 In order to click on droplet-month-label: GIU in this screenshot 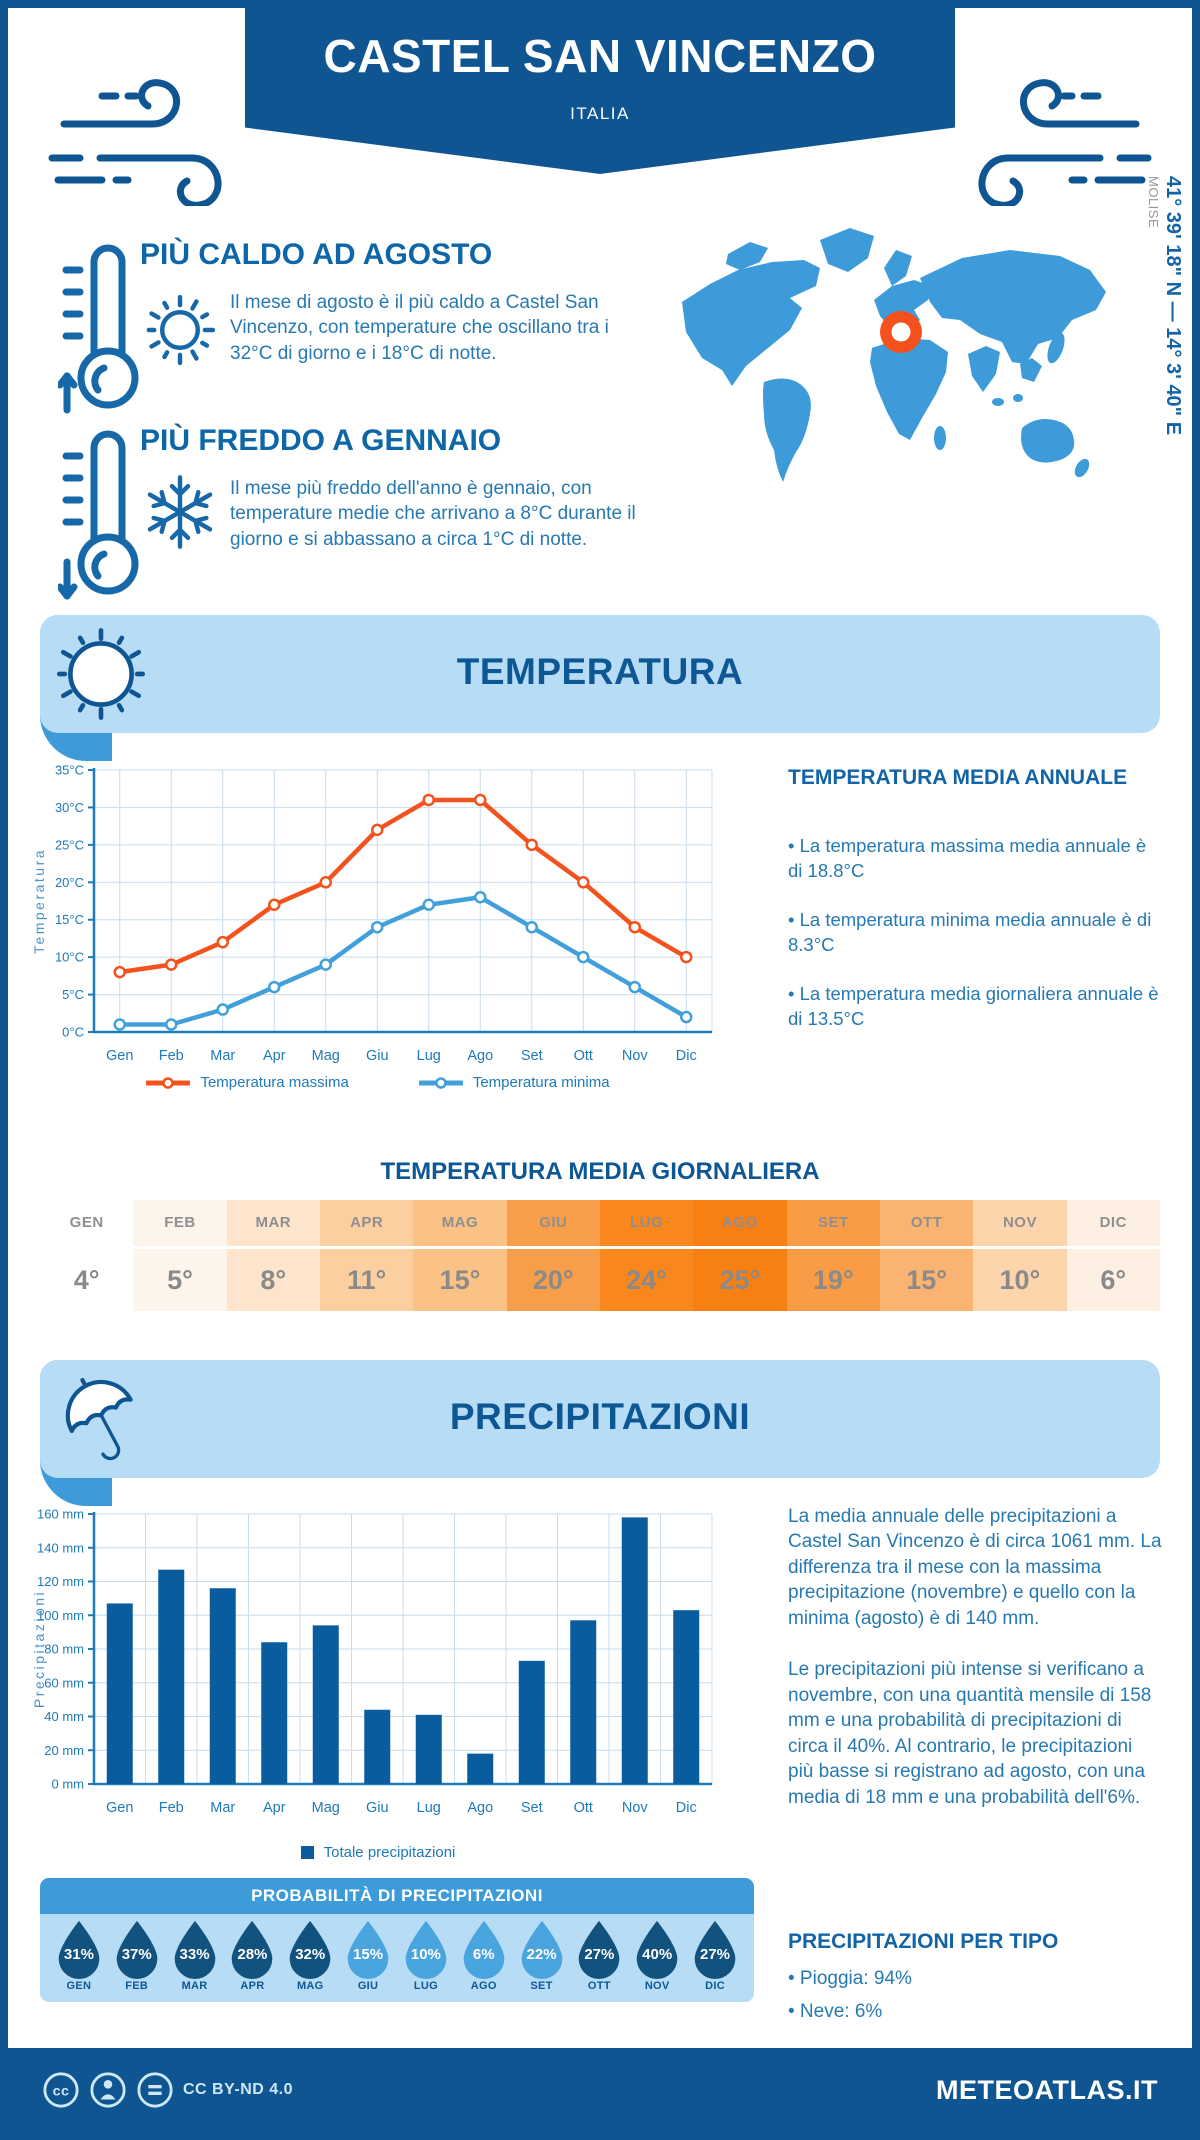, I will do `click(368, 1986)`.